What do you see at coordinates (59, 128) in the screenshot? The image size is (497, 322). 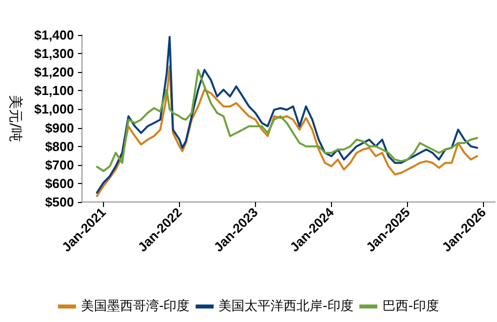 I see `y-tick-label: $900` at bounding box center [59, 128].